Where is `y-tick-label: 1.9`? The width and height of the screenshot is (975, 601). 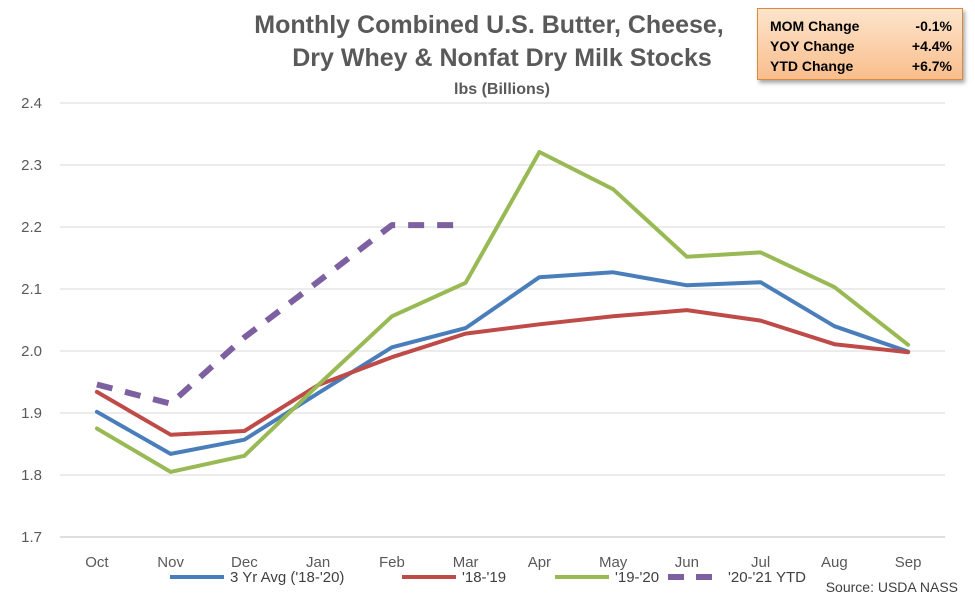 y-tick-label: 1.9 is located at coordinates (31, 413).